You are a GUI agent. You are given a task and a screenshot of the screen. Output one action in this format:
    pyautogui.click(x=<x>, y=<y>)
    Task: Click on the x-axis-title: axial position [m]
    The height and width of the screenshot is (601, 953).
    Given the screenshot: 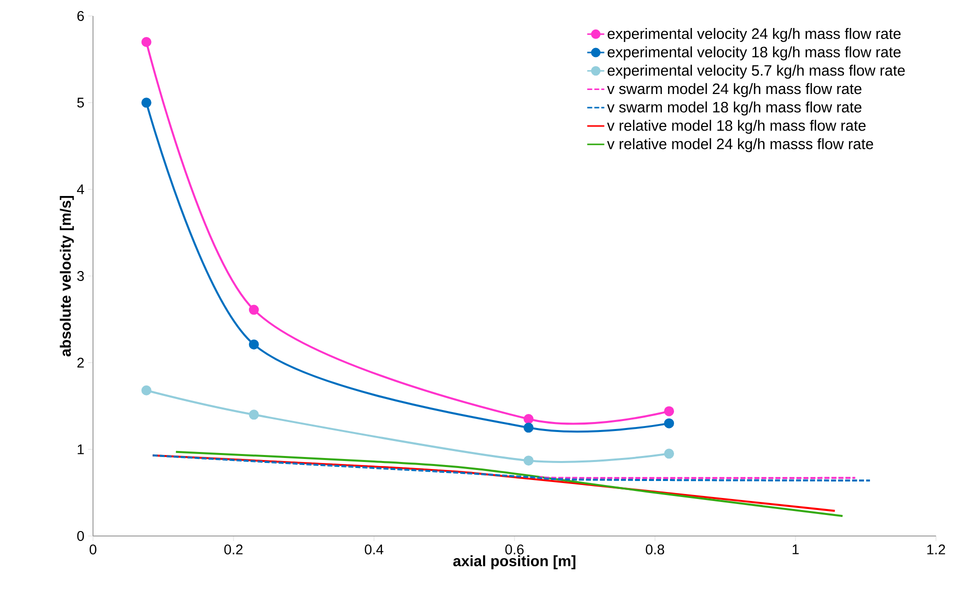 What is the action you would take?
    pyautogui.click(x=514, y=562)
    